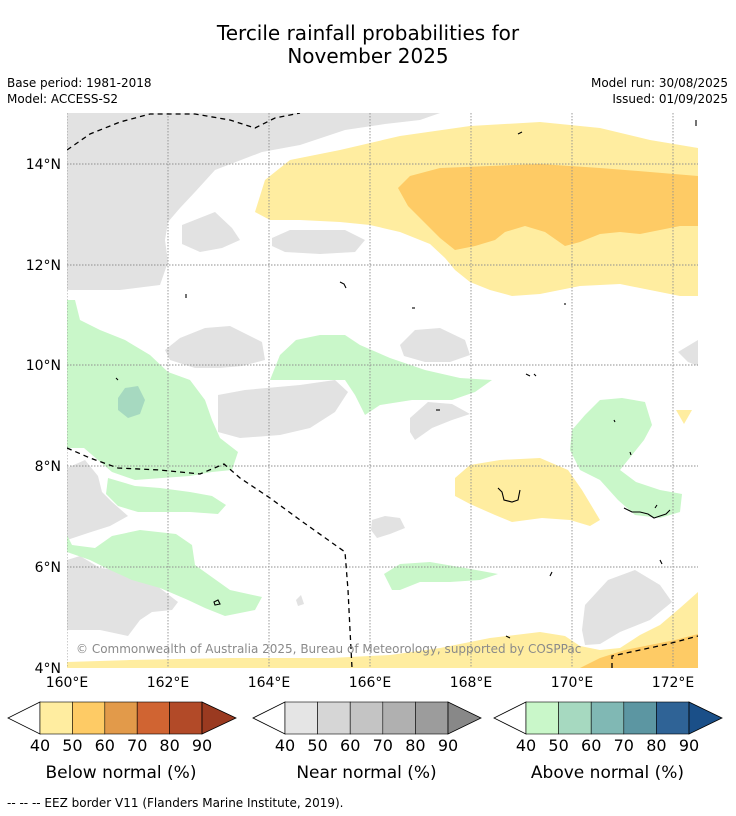 The image size is (736, 816). I want to click on title-line-2: November 2025, so click(368, 56).